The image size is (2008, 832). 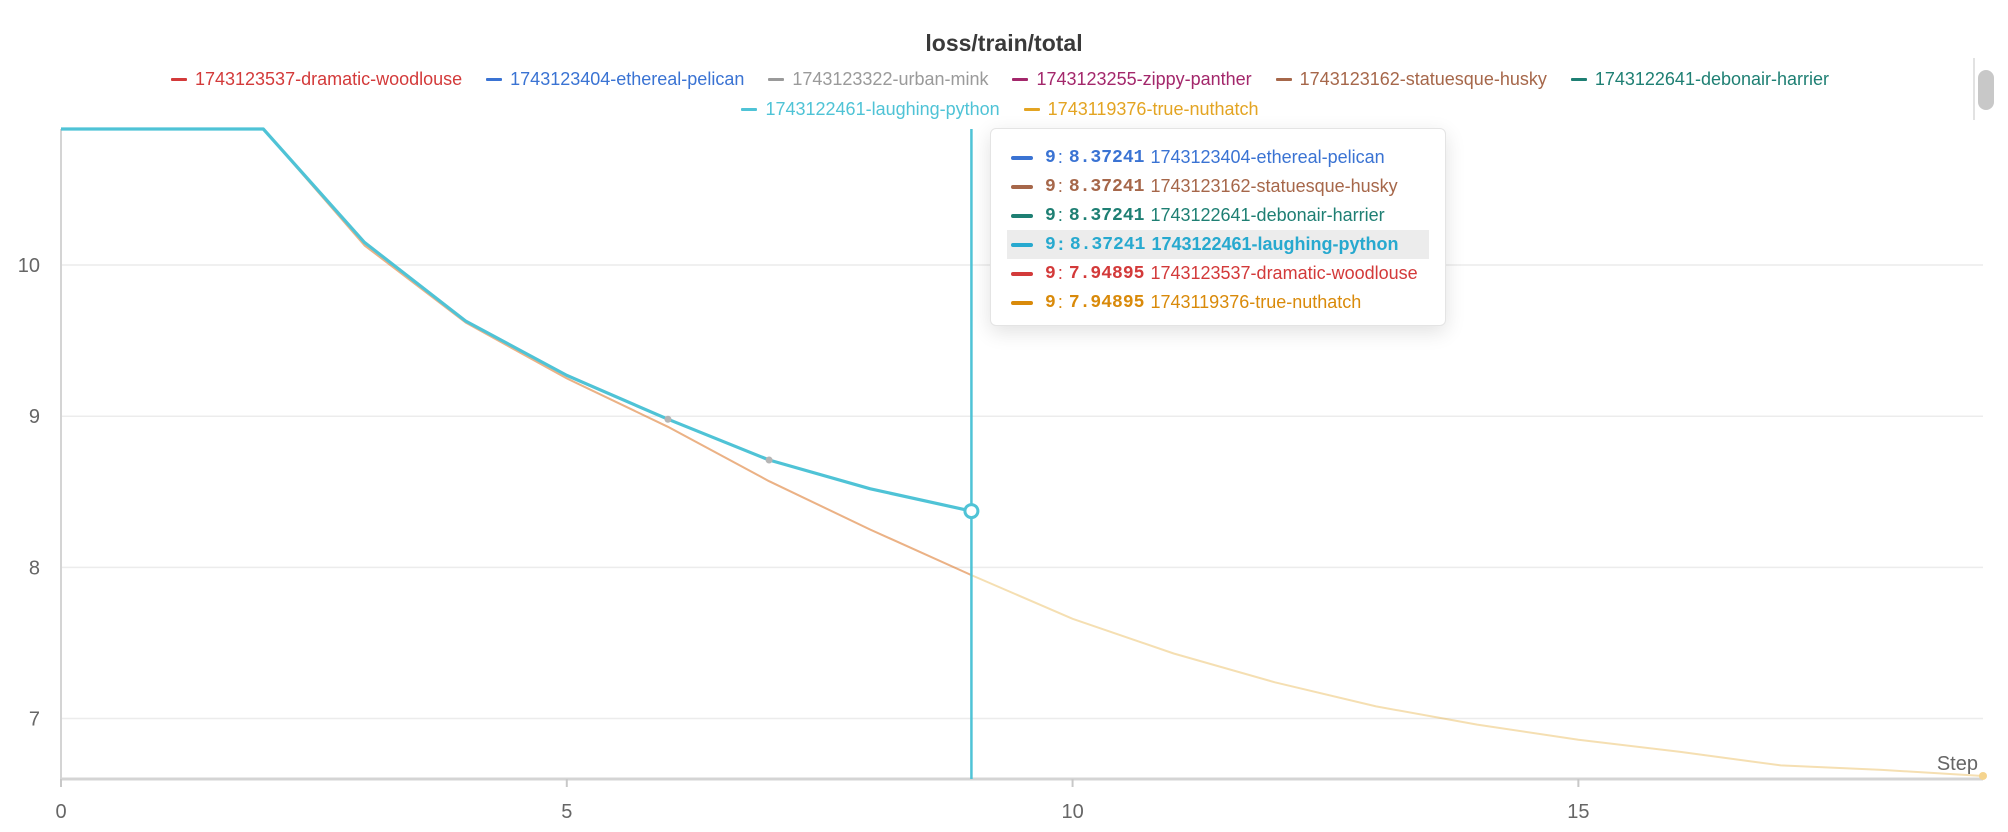 What do you see at coordinates (1274, 186) in the screenshot?
I see `tooltip-run-name: 1743123162-statuesque-husky` at bounding box center [1274, 186].